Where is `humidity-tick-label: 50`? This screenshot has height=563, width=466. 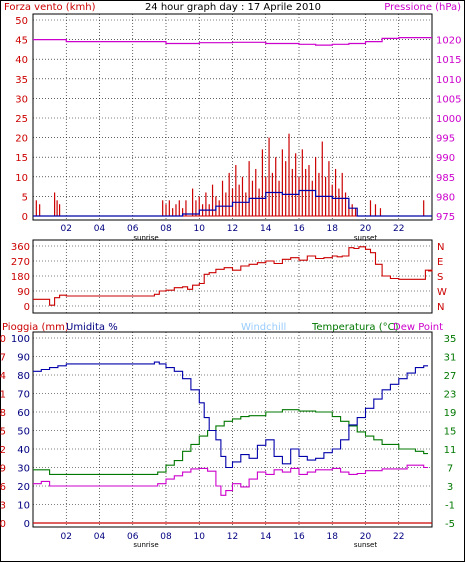
humidity-tick-label: 50 is located at coordinates (23, 432).